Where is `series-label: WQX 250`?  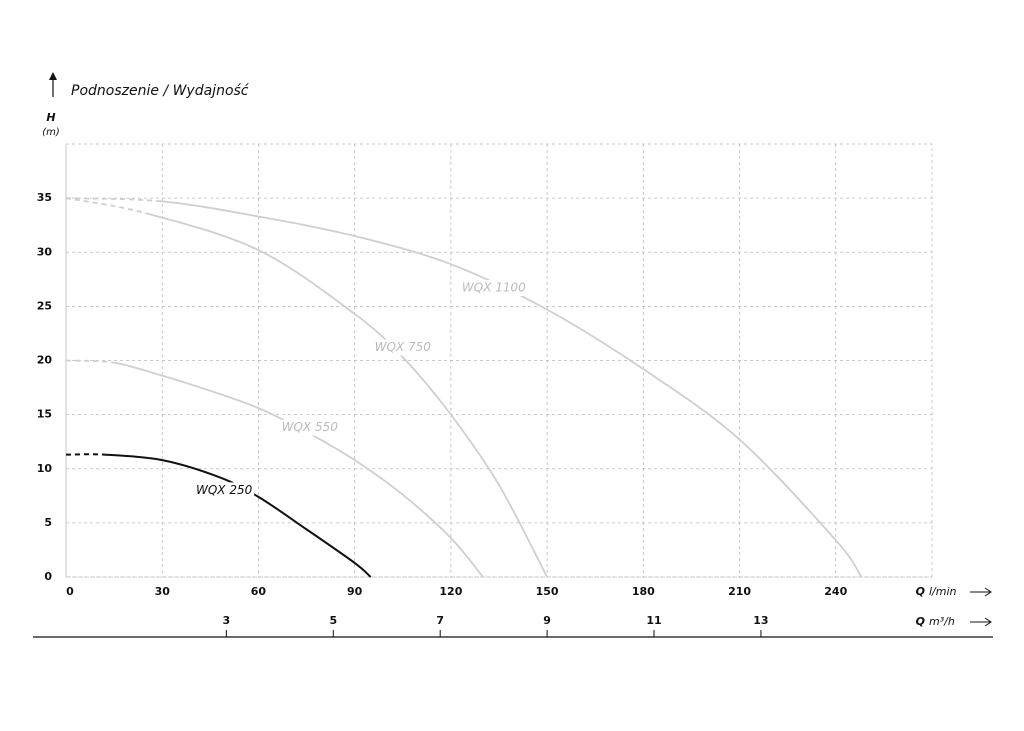 series-label: WQX 250 is located at coordinates (224, 490).